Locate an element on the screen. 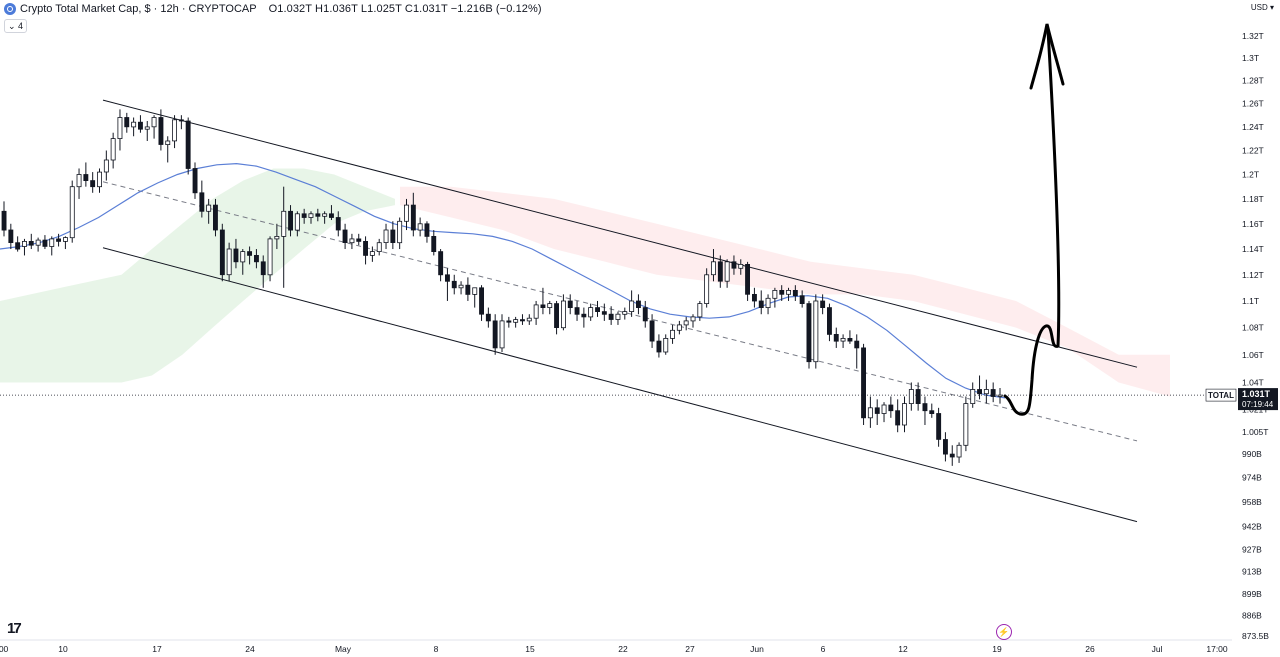  y-tick-label: 927B is located at coordinates (1252, 550).